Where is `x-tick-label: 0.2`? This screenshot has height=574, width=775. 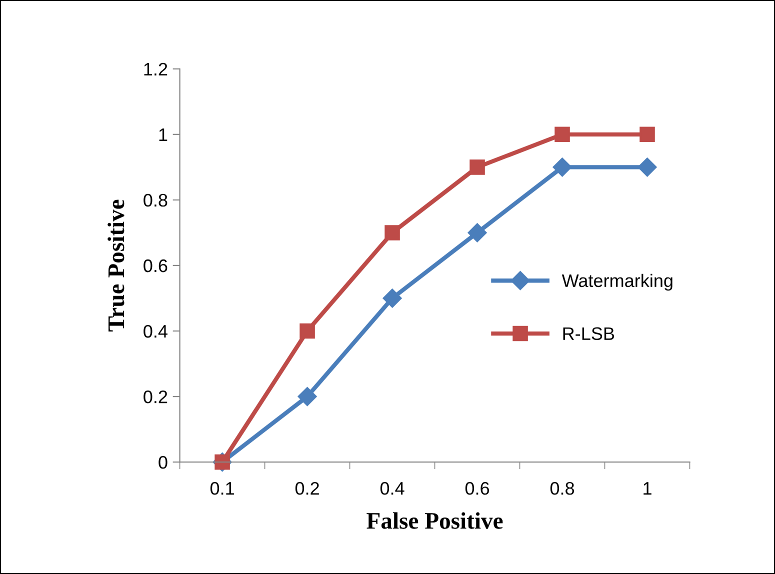
x-tick-label: 0.2 is located at coordinates (307, 488).